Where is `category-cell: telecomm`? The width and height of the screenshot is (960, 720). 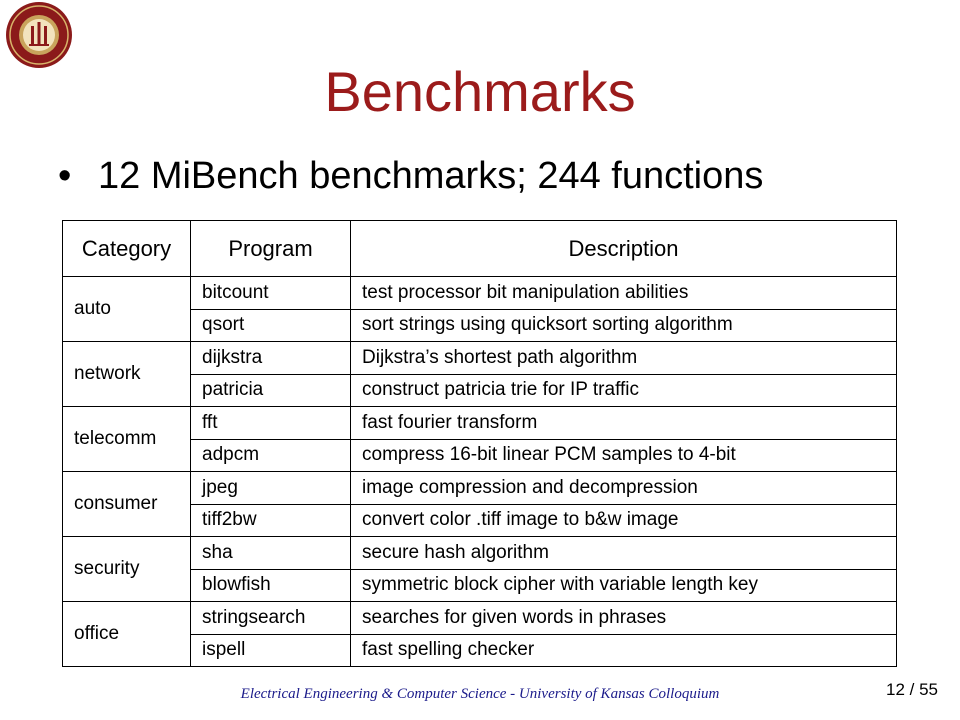 category-cell: telecomm is located at coordinates (127, 439).